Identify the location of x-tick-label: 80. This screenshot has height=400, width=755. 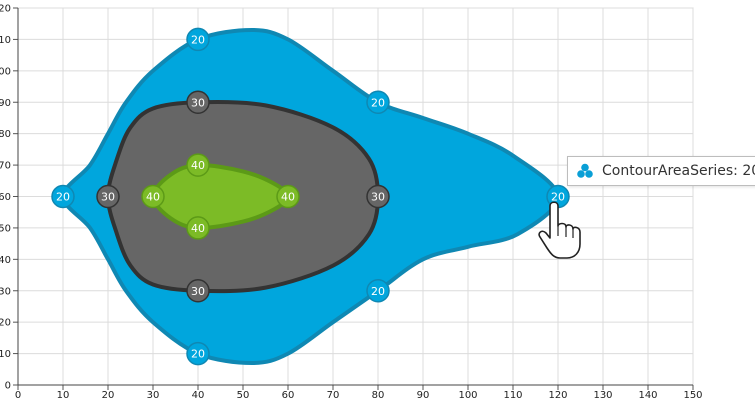
(378, 395).